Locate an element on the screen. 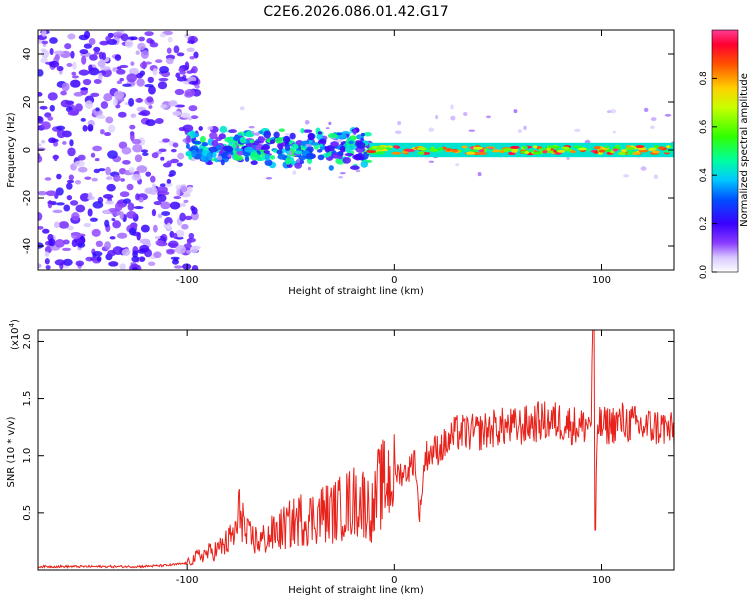 The width and height of the screenshot is (750, 600). colorbar-tick-label: 0.2 is located at coordinates (704, 223).